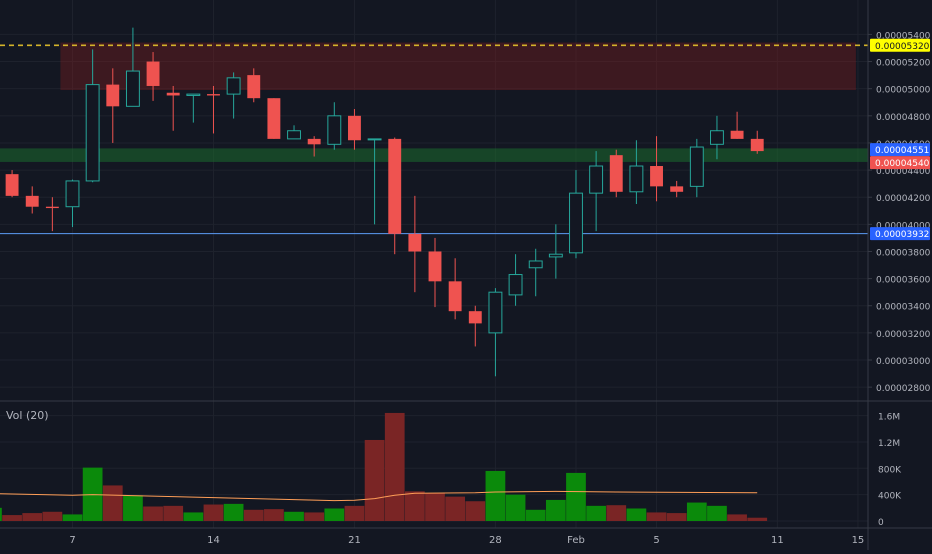 Image resolution: width=932 pixels, height=554 pixels. I want to click on price-tick-label: 0.00004000, so click(903, 226).